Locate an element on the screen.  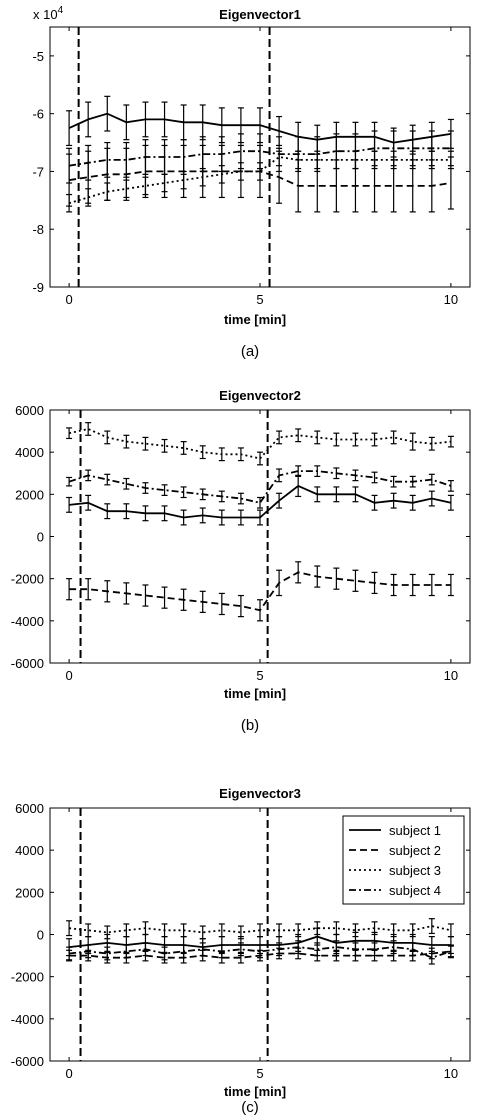
legend-entry: subject 2 is located at coordinates (415, 850).